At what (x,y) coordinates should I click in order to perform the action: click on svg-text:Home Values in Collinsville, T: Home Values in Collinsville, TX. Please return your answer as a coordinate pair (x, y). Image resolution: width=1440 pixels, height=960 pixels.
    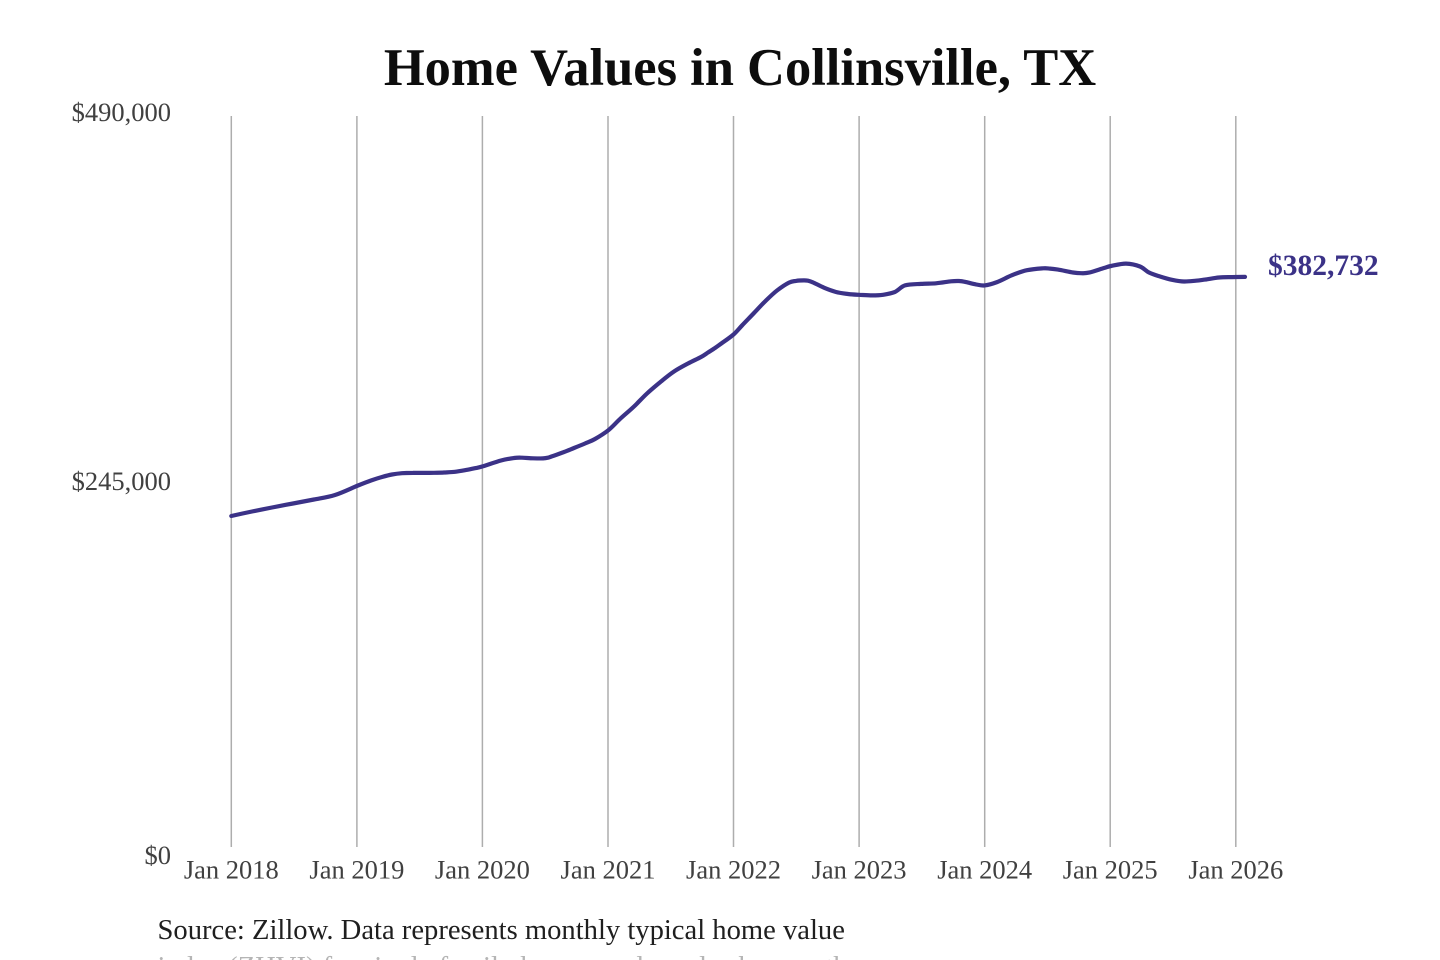
    Looking at the image, I should click on (740, 68).